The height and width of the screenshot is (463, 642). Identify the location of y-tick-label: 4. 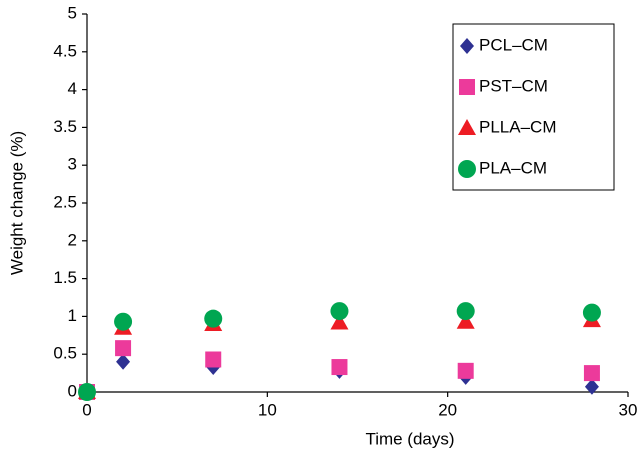
(72, 88).